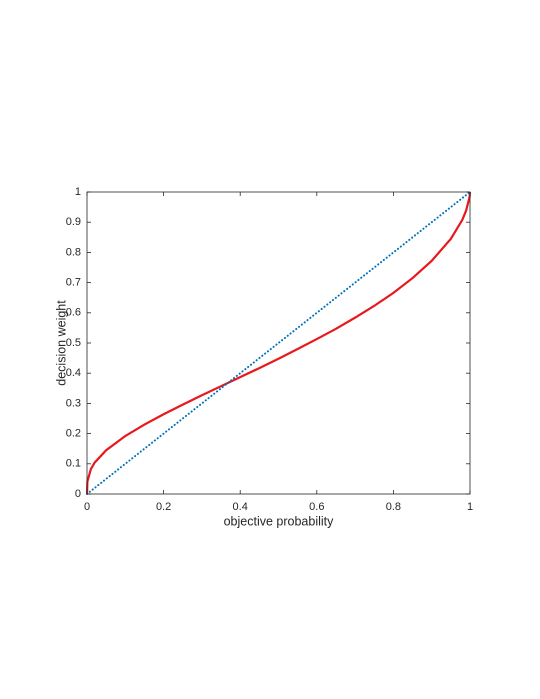 The height and width of the screenshot is (699, 540). Describe the element at coordinates (78, 494) in the screenshot. I see `y-tick-label: 0` at that location.